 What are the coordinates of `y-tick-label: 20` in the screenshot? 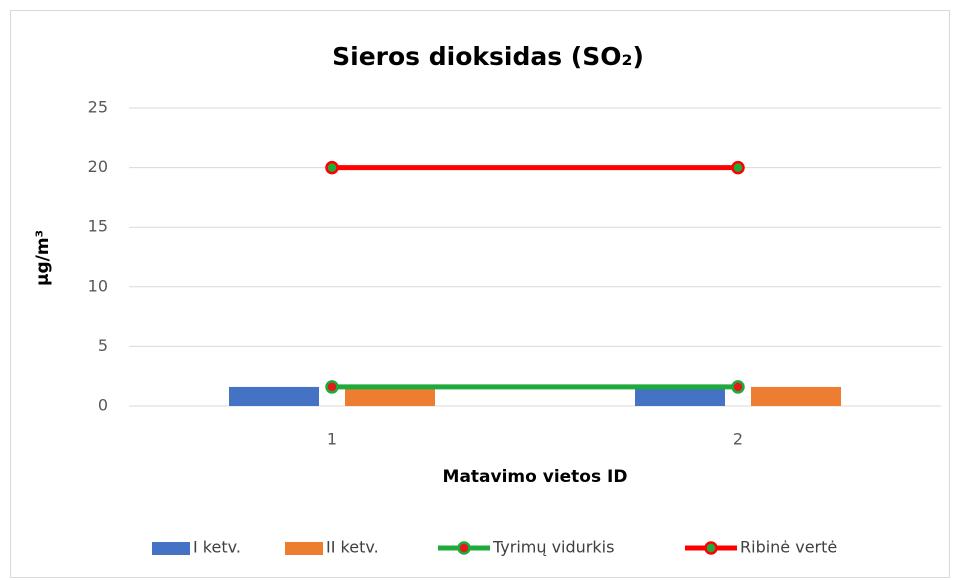 It's located at (98, 166).